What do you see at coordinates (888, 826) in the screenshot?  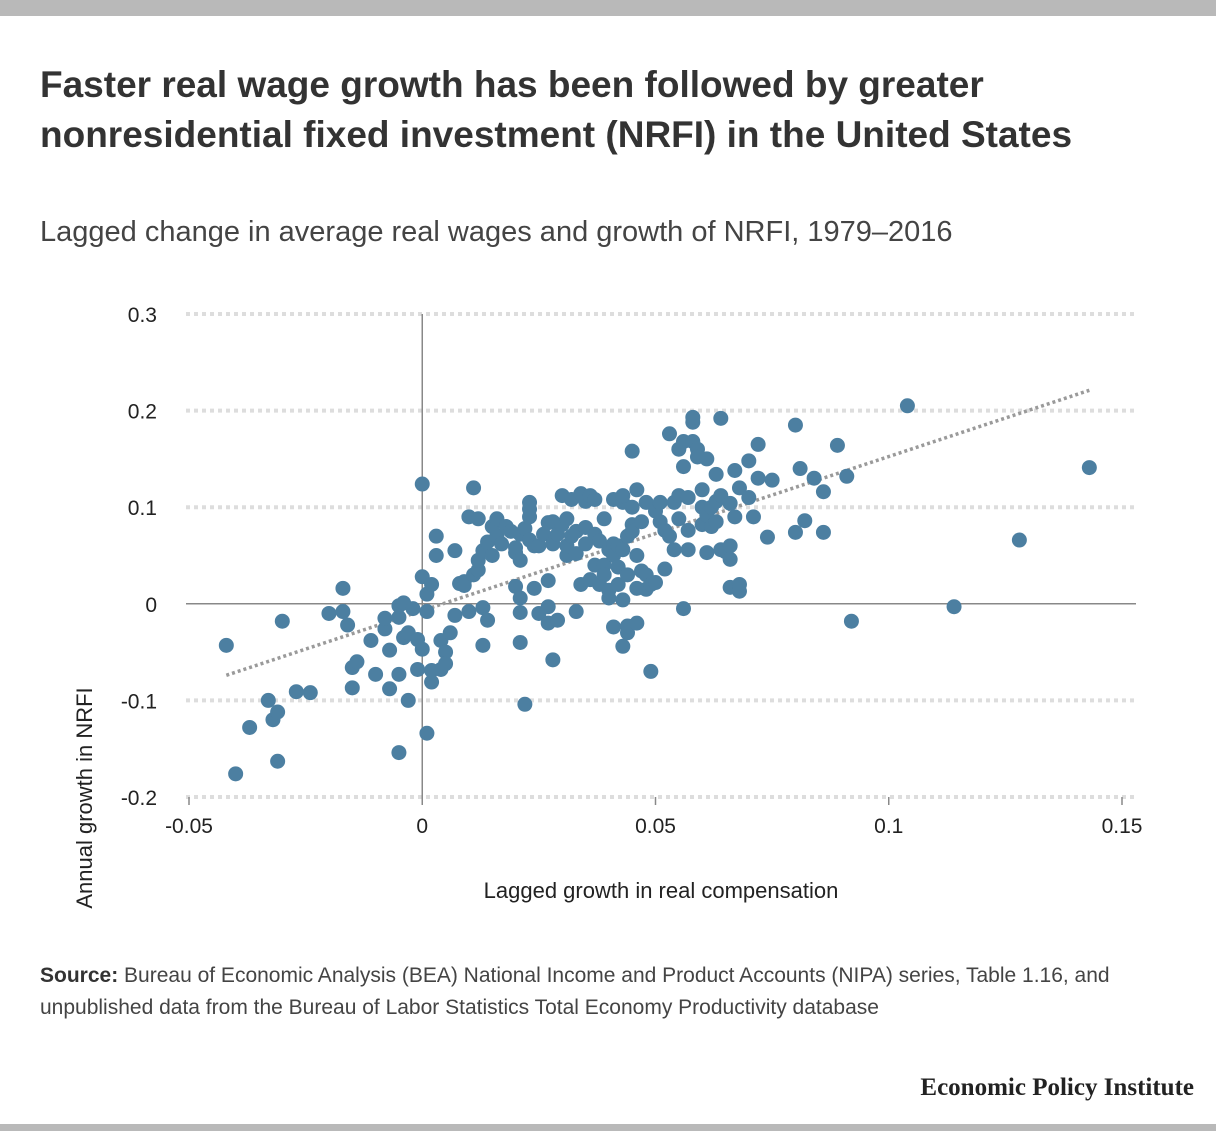 I see `x-tick-label-3: 0.1` at bounding box center [888, 826].